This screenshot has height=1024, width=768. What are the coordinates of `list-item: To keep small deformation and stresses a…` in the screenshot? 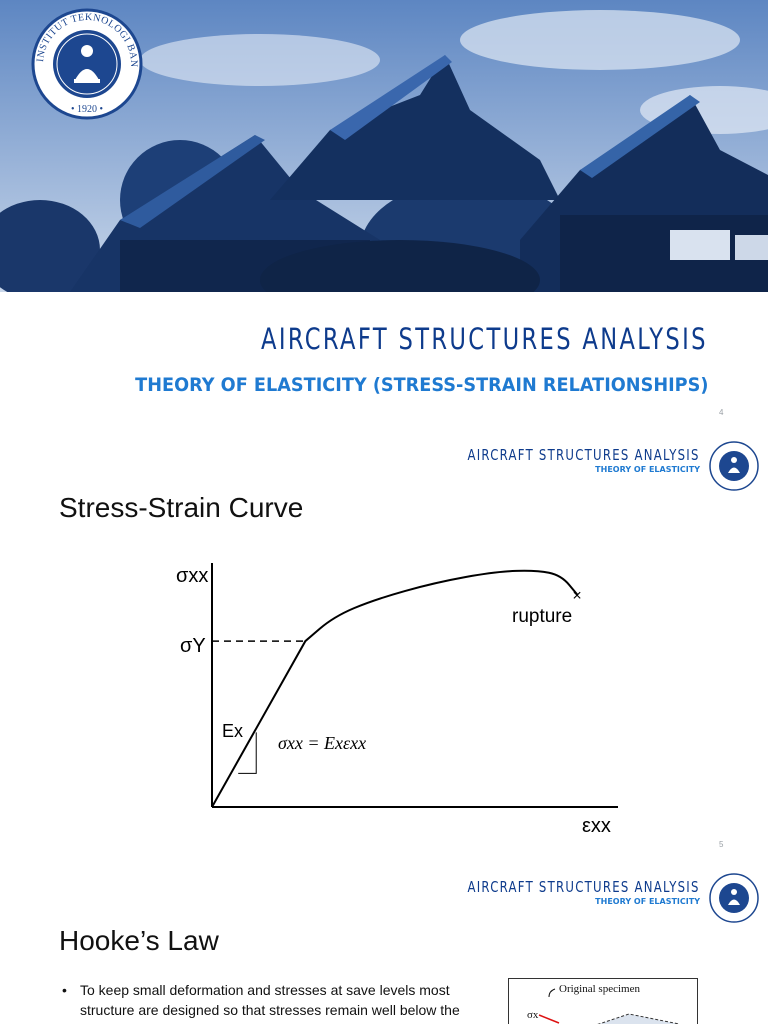 It's located at (272, 1000).